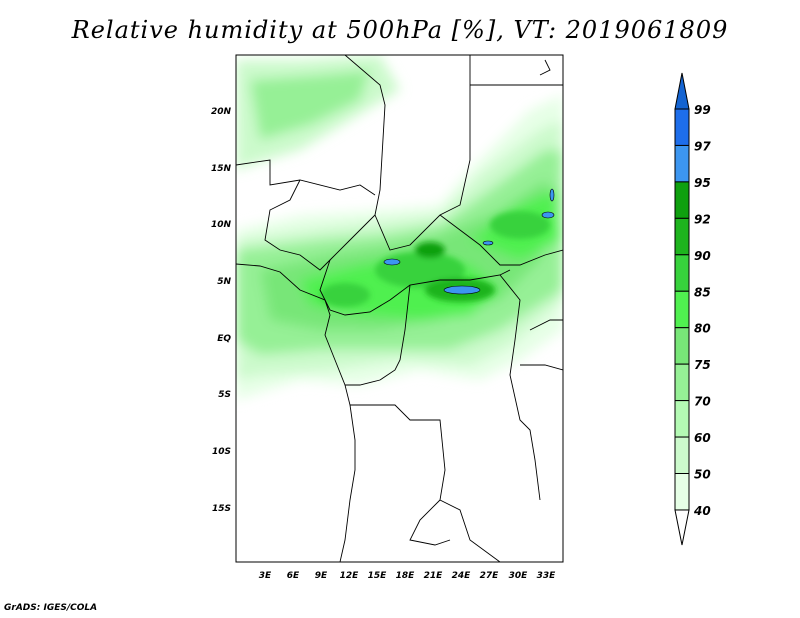 This screenshot has width=800, height=618. What do you see at coordinates (702, 475) in the screenshot?
I see `colorbar-label: 50` at bounding box center [702, 475].